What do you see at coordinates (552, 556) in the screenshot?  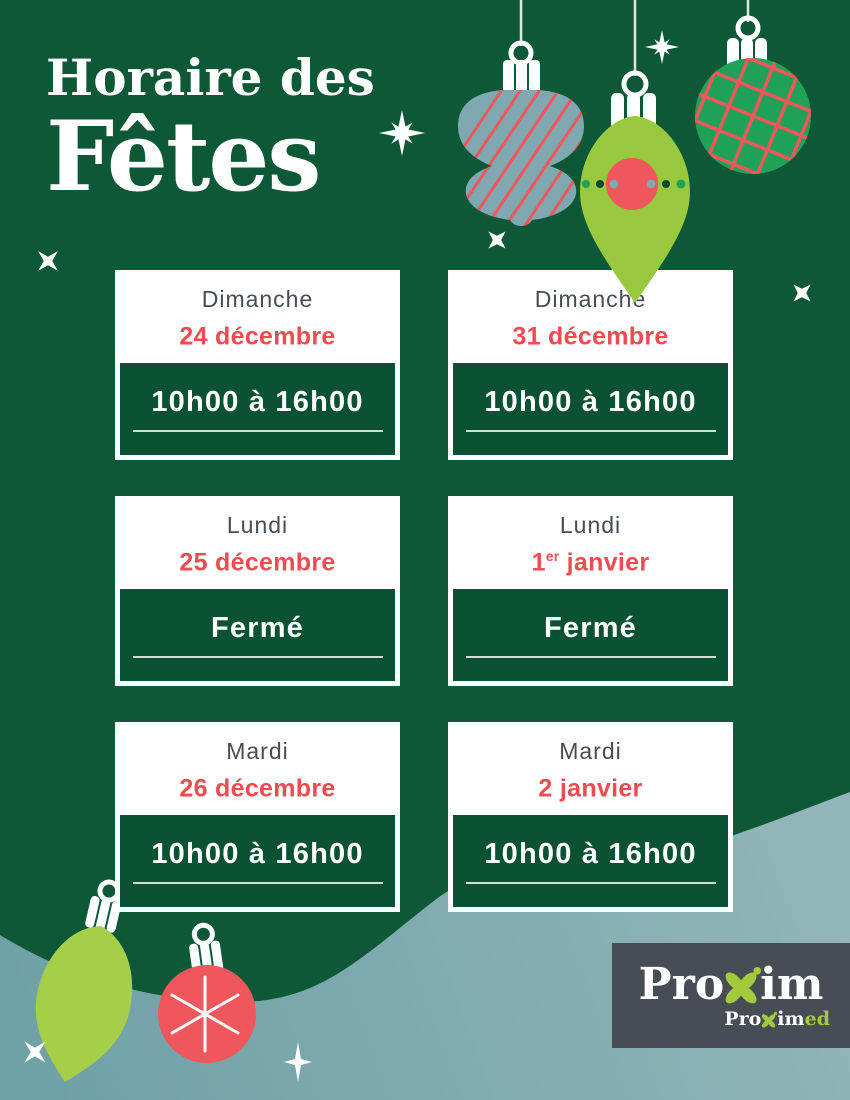 I see `date-superscript: er` at bounding box center [552, 556].